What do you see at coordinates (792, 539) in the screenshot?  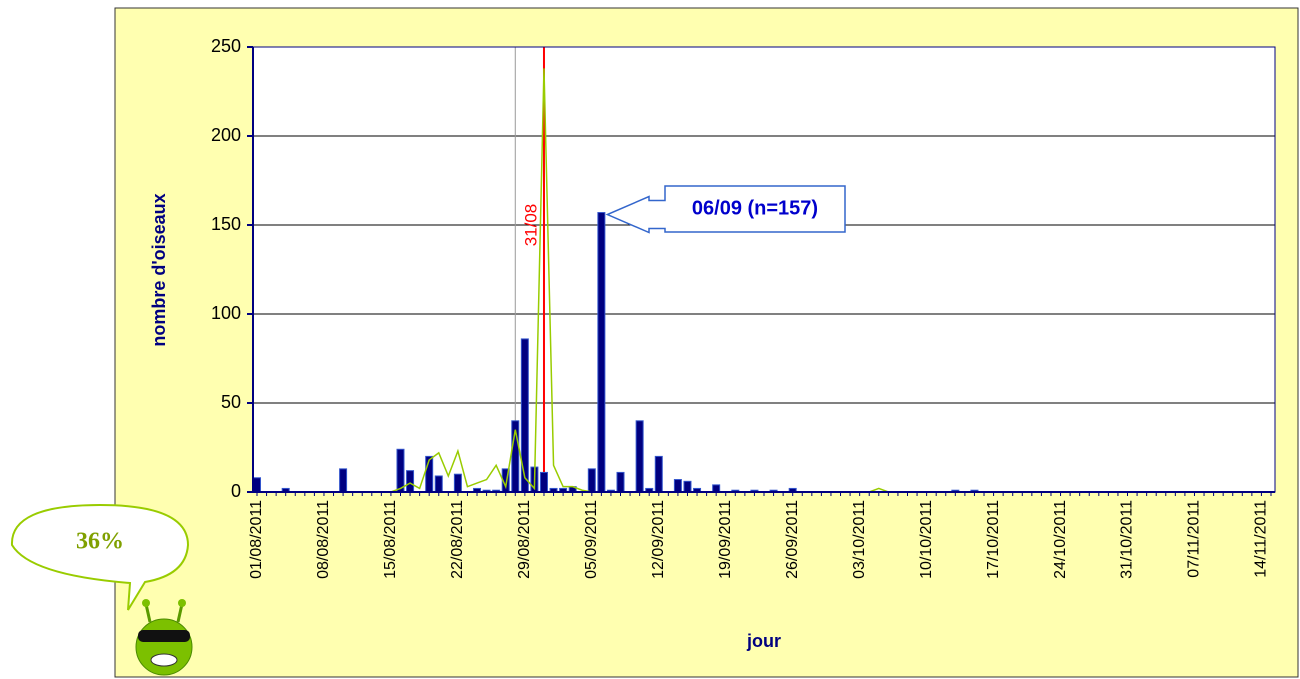 I see `x-tick-label: 26/09/2011` at bounding box center [792, 539].